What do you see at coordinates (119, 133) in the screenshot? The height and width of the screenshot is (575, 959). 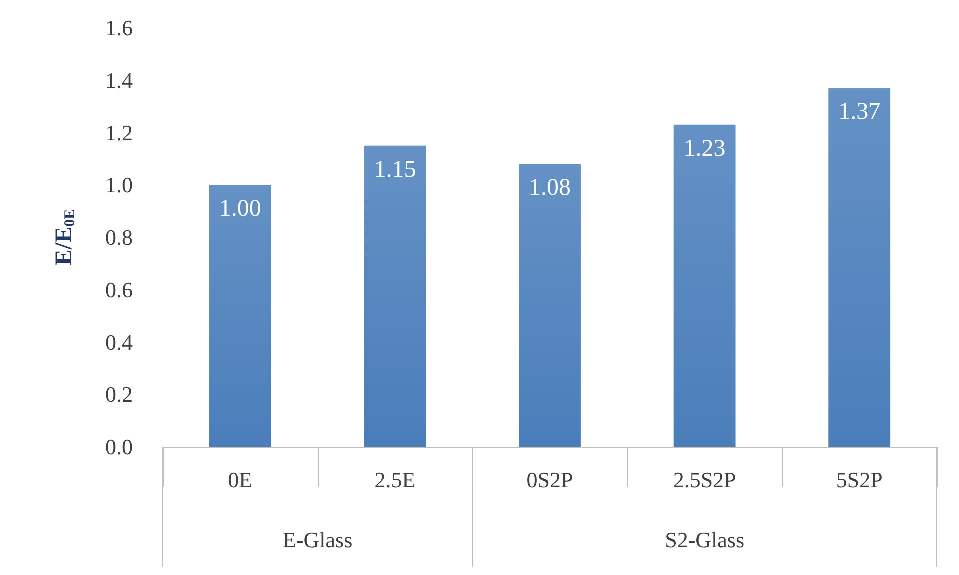 I see `y-tick-label: 1.2` at bounding box center [119, 133].